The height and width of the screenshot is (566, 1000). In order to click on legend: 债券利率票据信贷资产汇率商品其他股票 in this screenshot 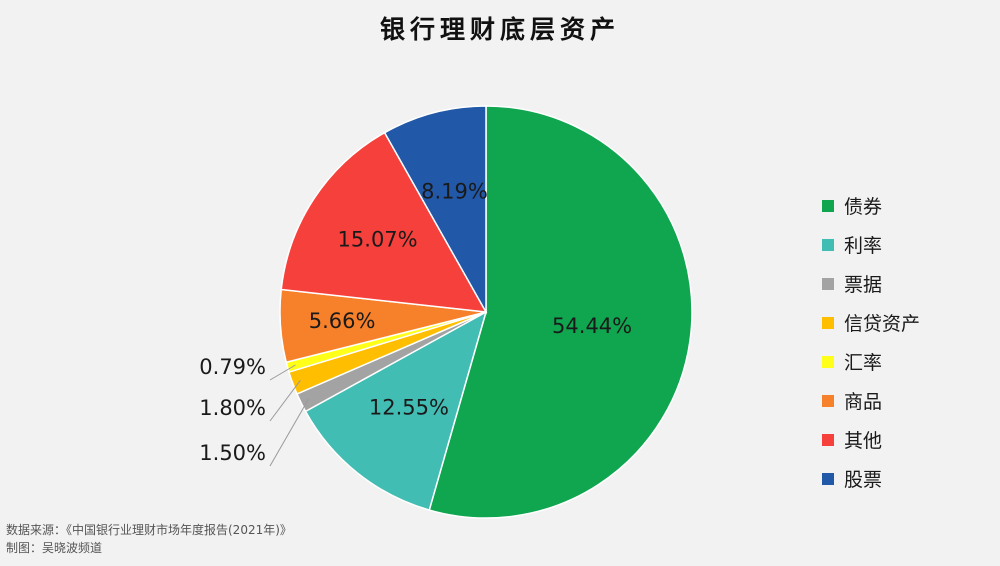, I will do `click(907, 342)`.